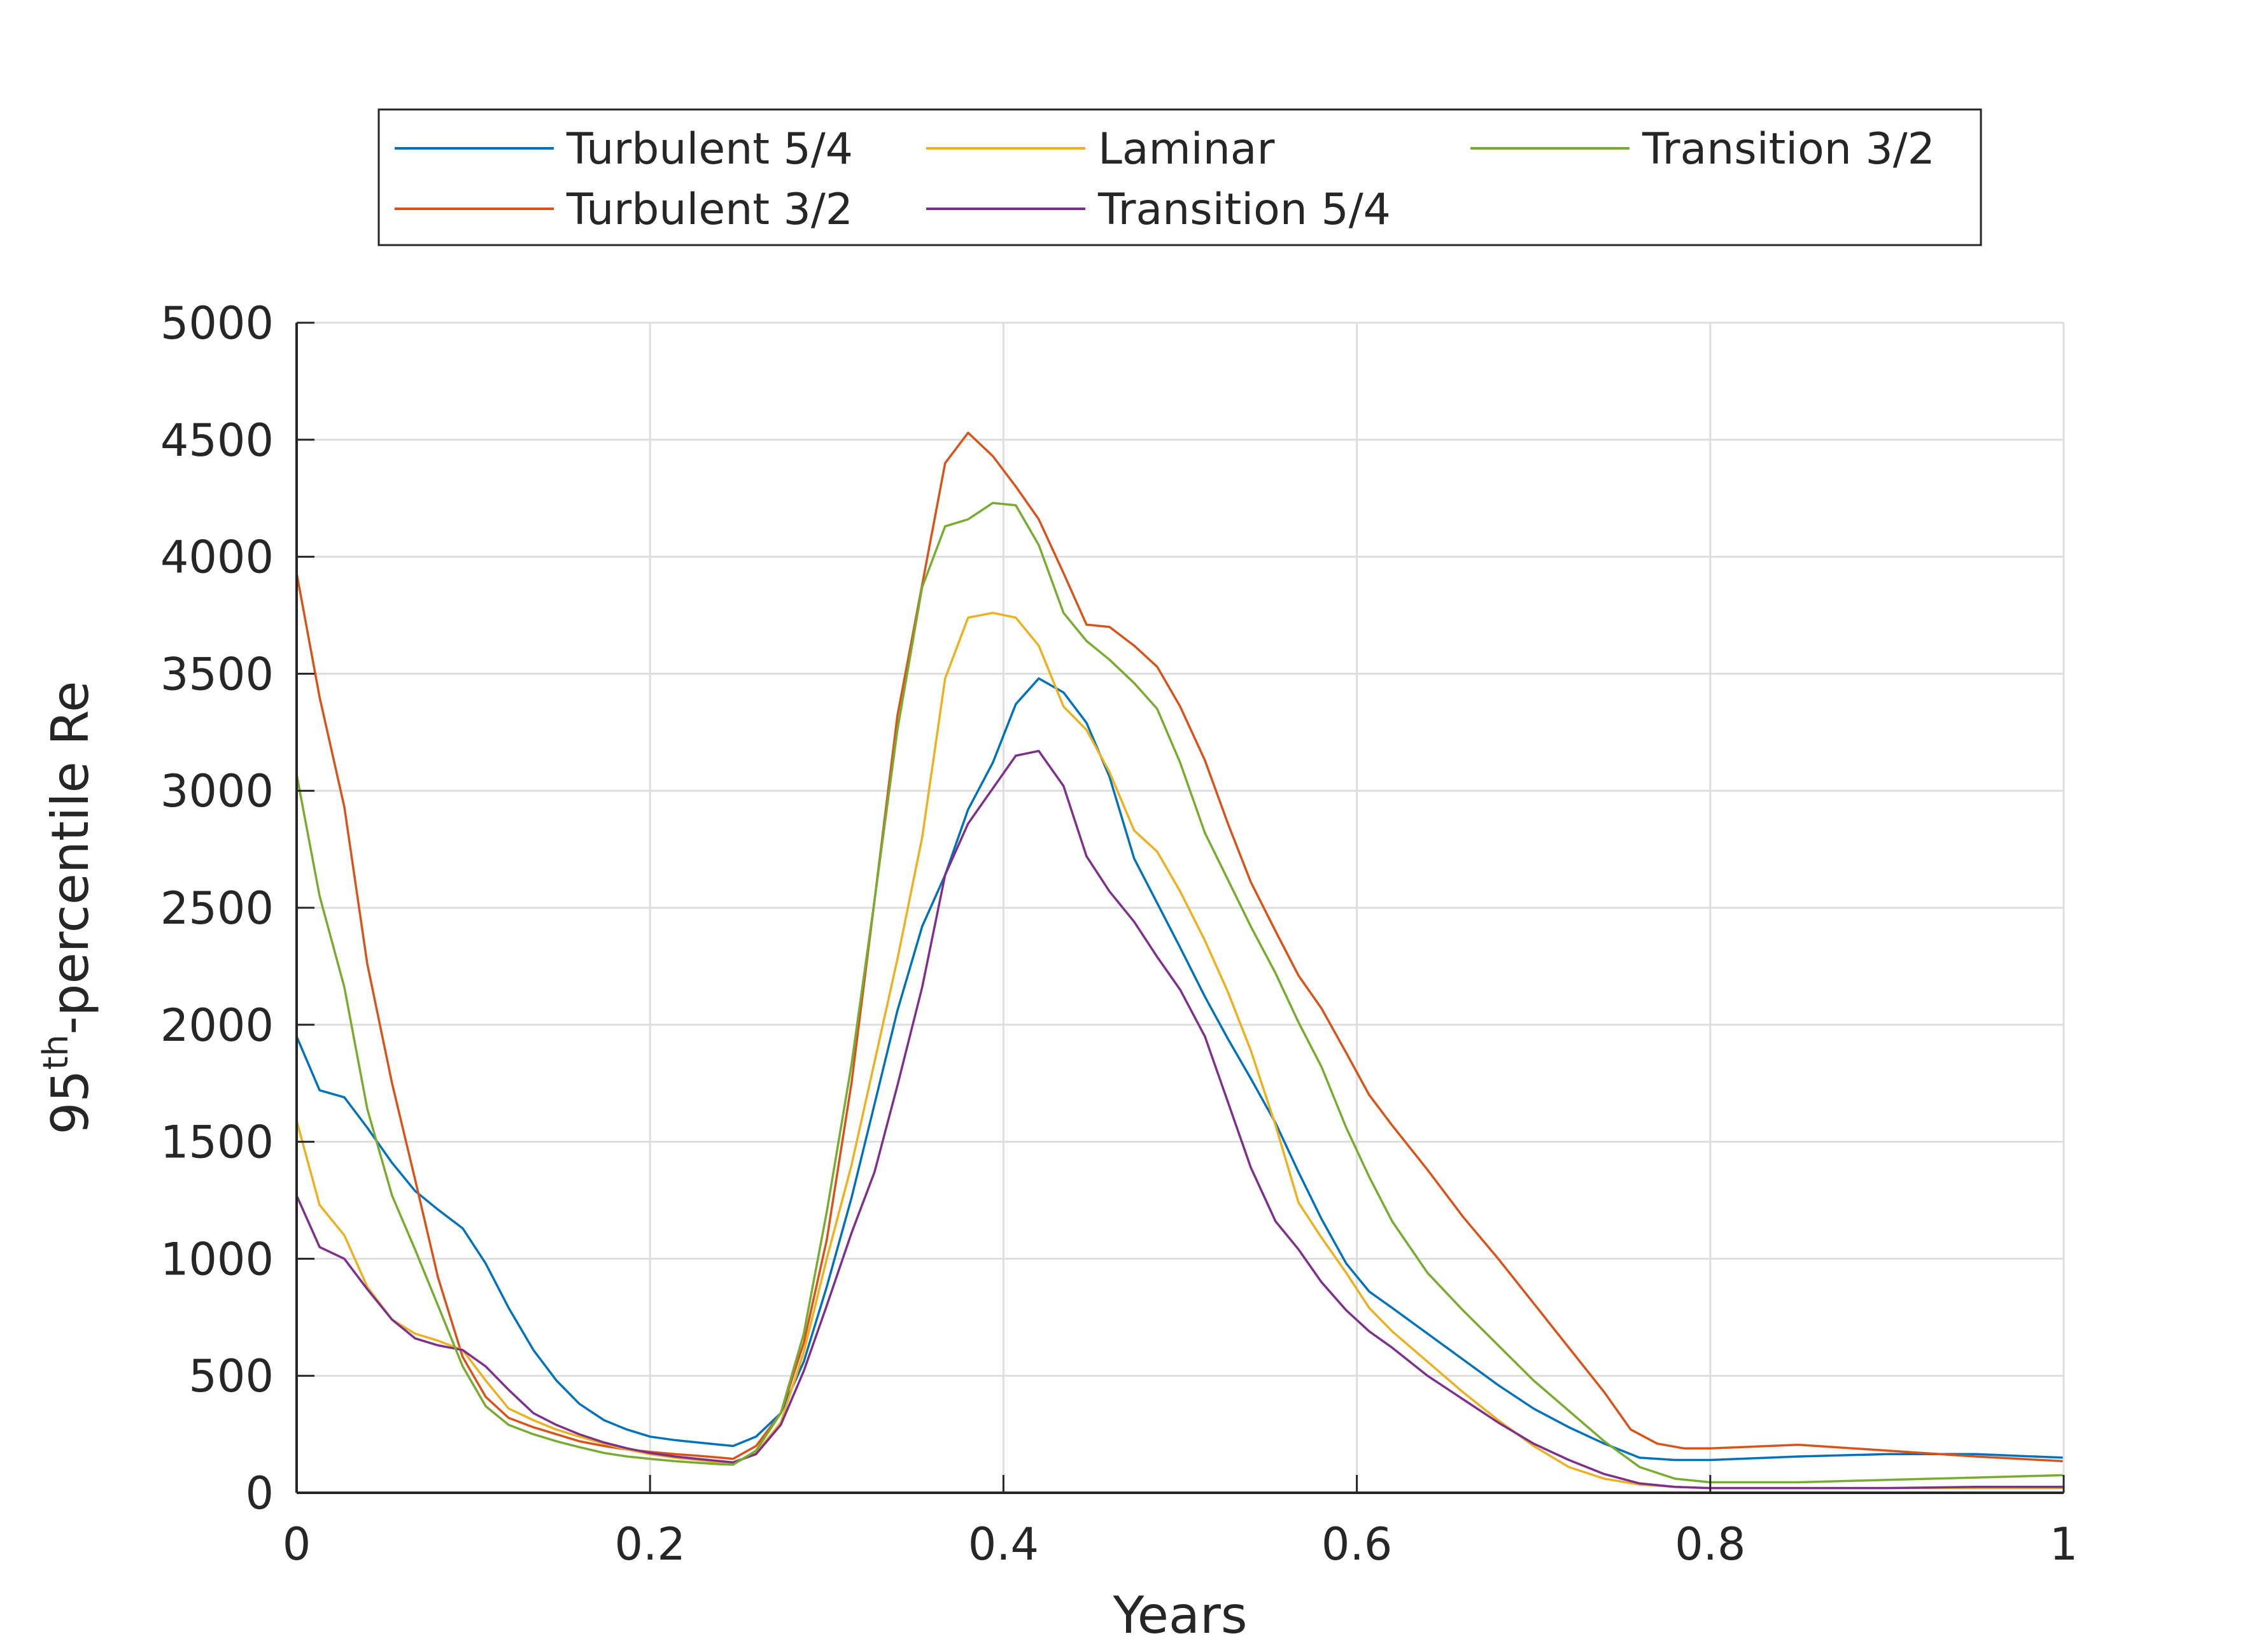  What do you see at coordinates (1788, 149) in the screenshot?
I see `legend-label-4: Transition 3/2` at bounding box center [1788, 149].